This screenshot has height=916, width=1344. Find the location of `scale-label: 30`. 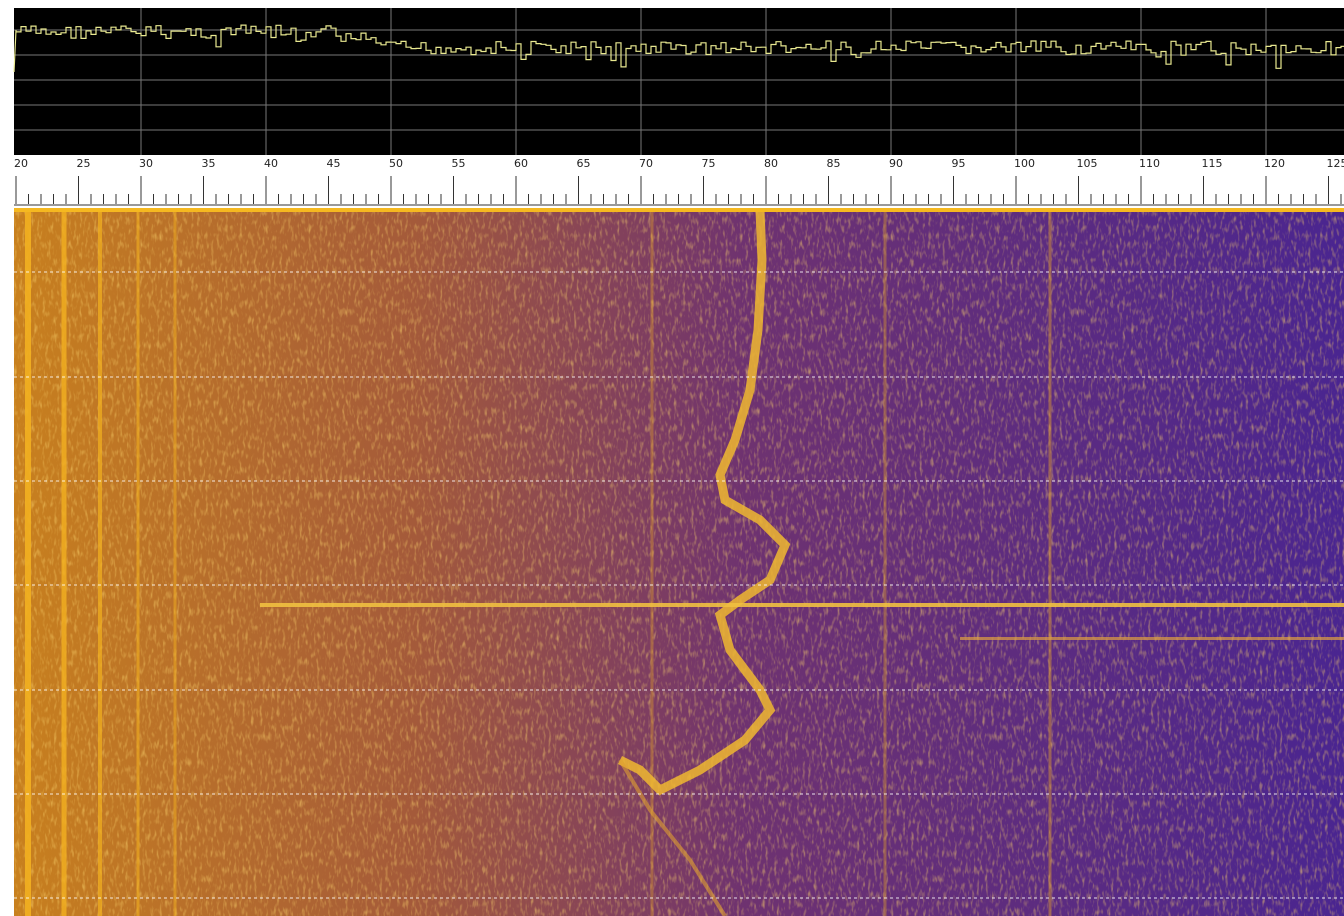

scale-label: 30 is located at coordinates (146, 163).